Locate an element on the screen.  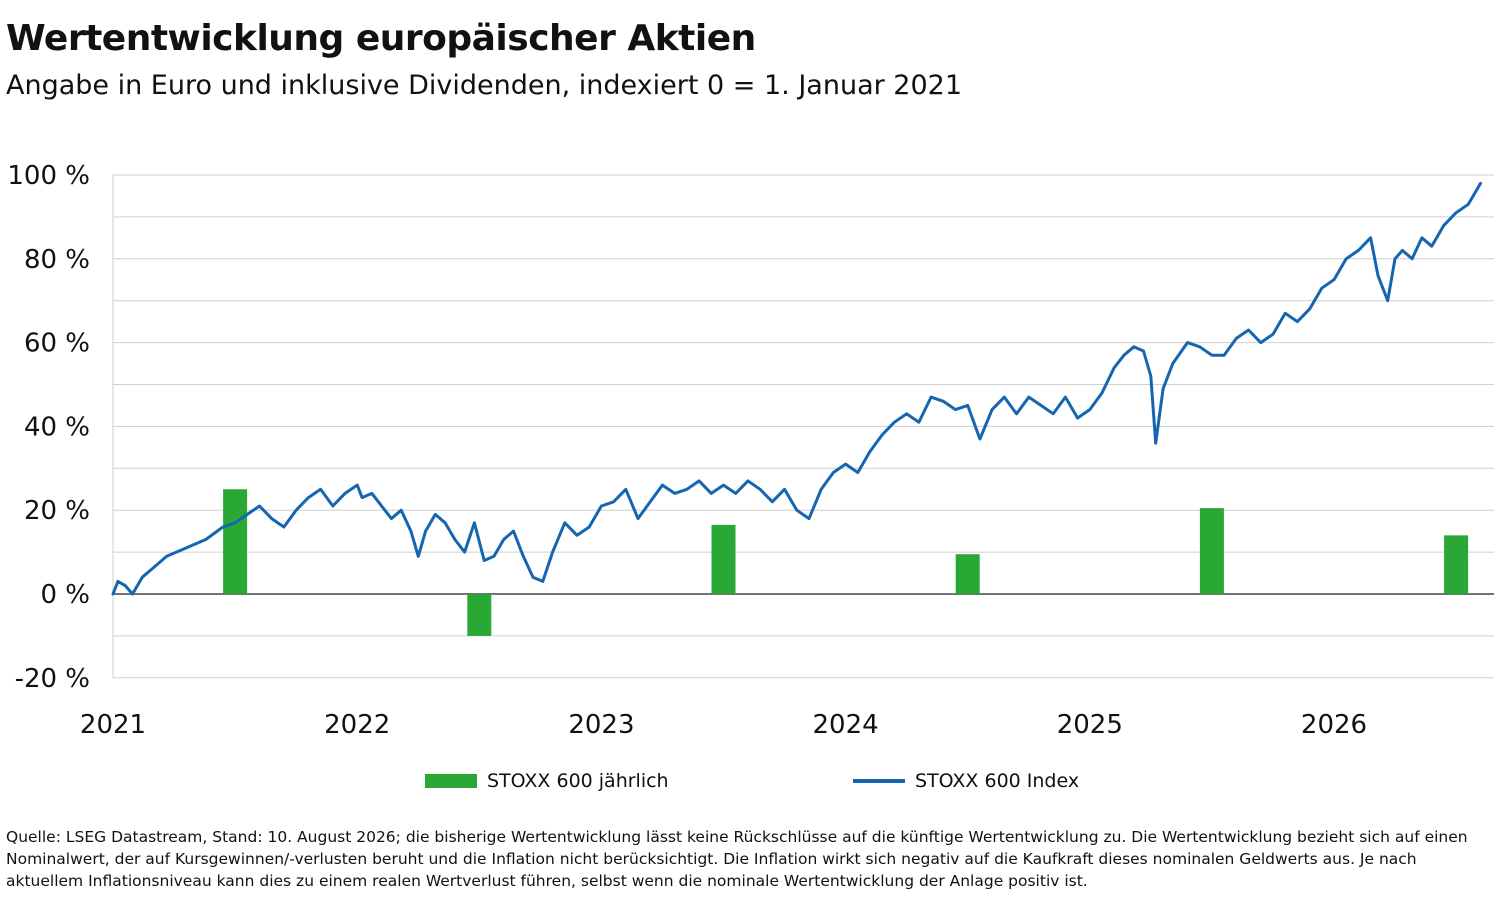
y-tick-label: 40 % is located at coordinates (57, 427).